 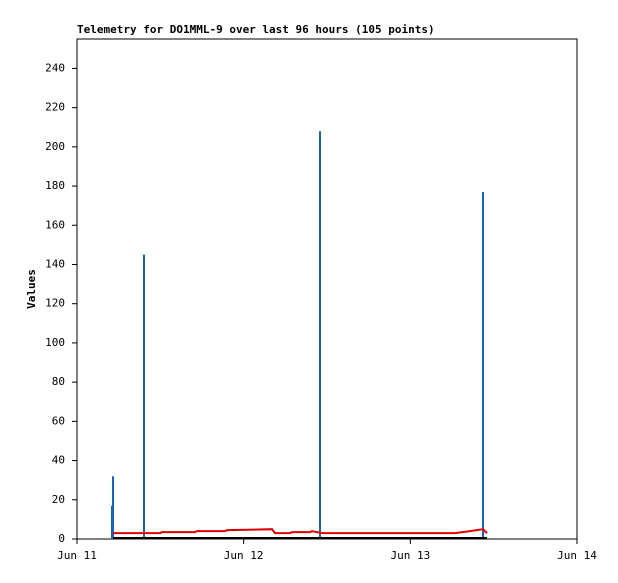 I want to click on y-tick-label: 200, so click(x=55, y=146).